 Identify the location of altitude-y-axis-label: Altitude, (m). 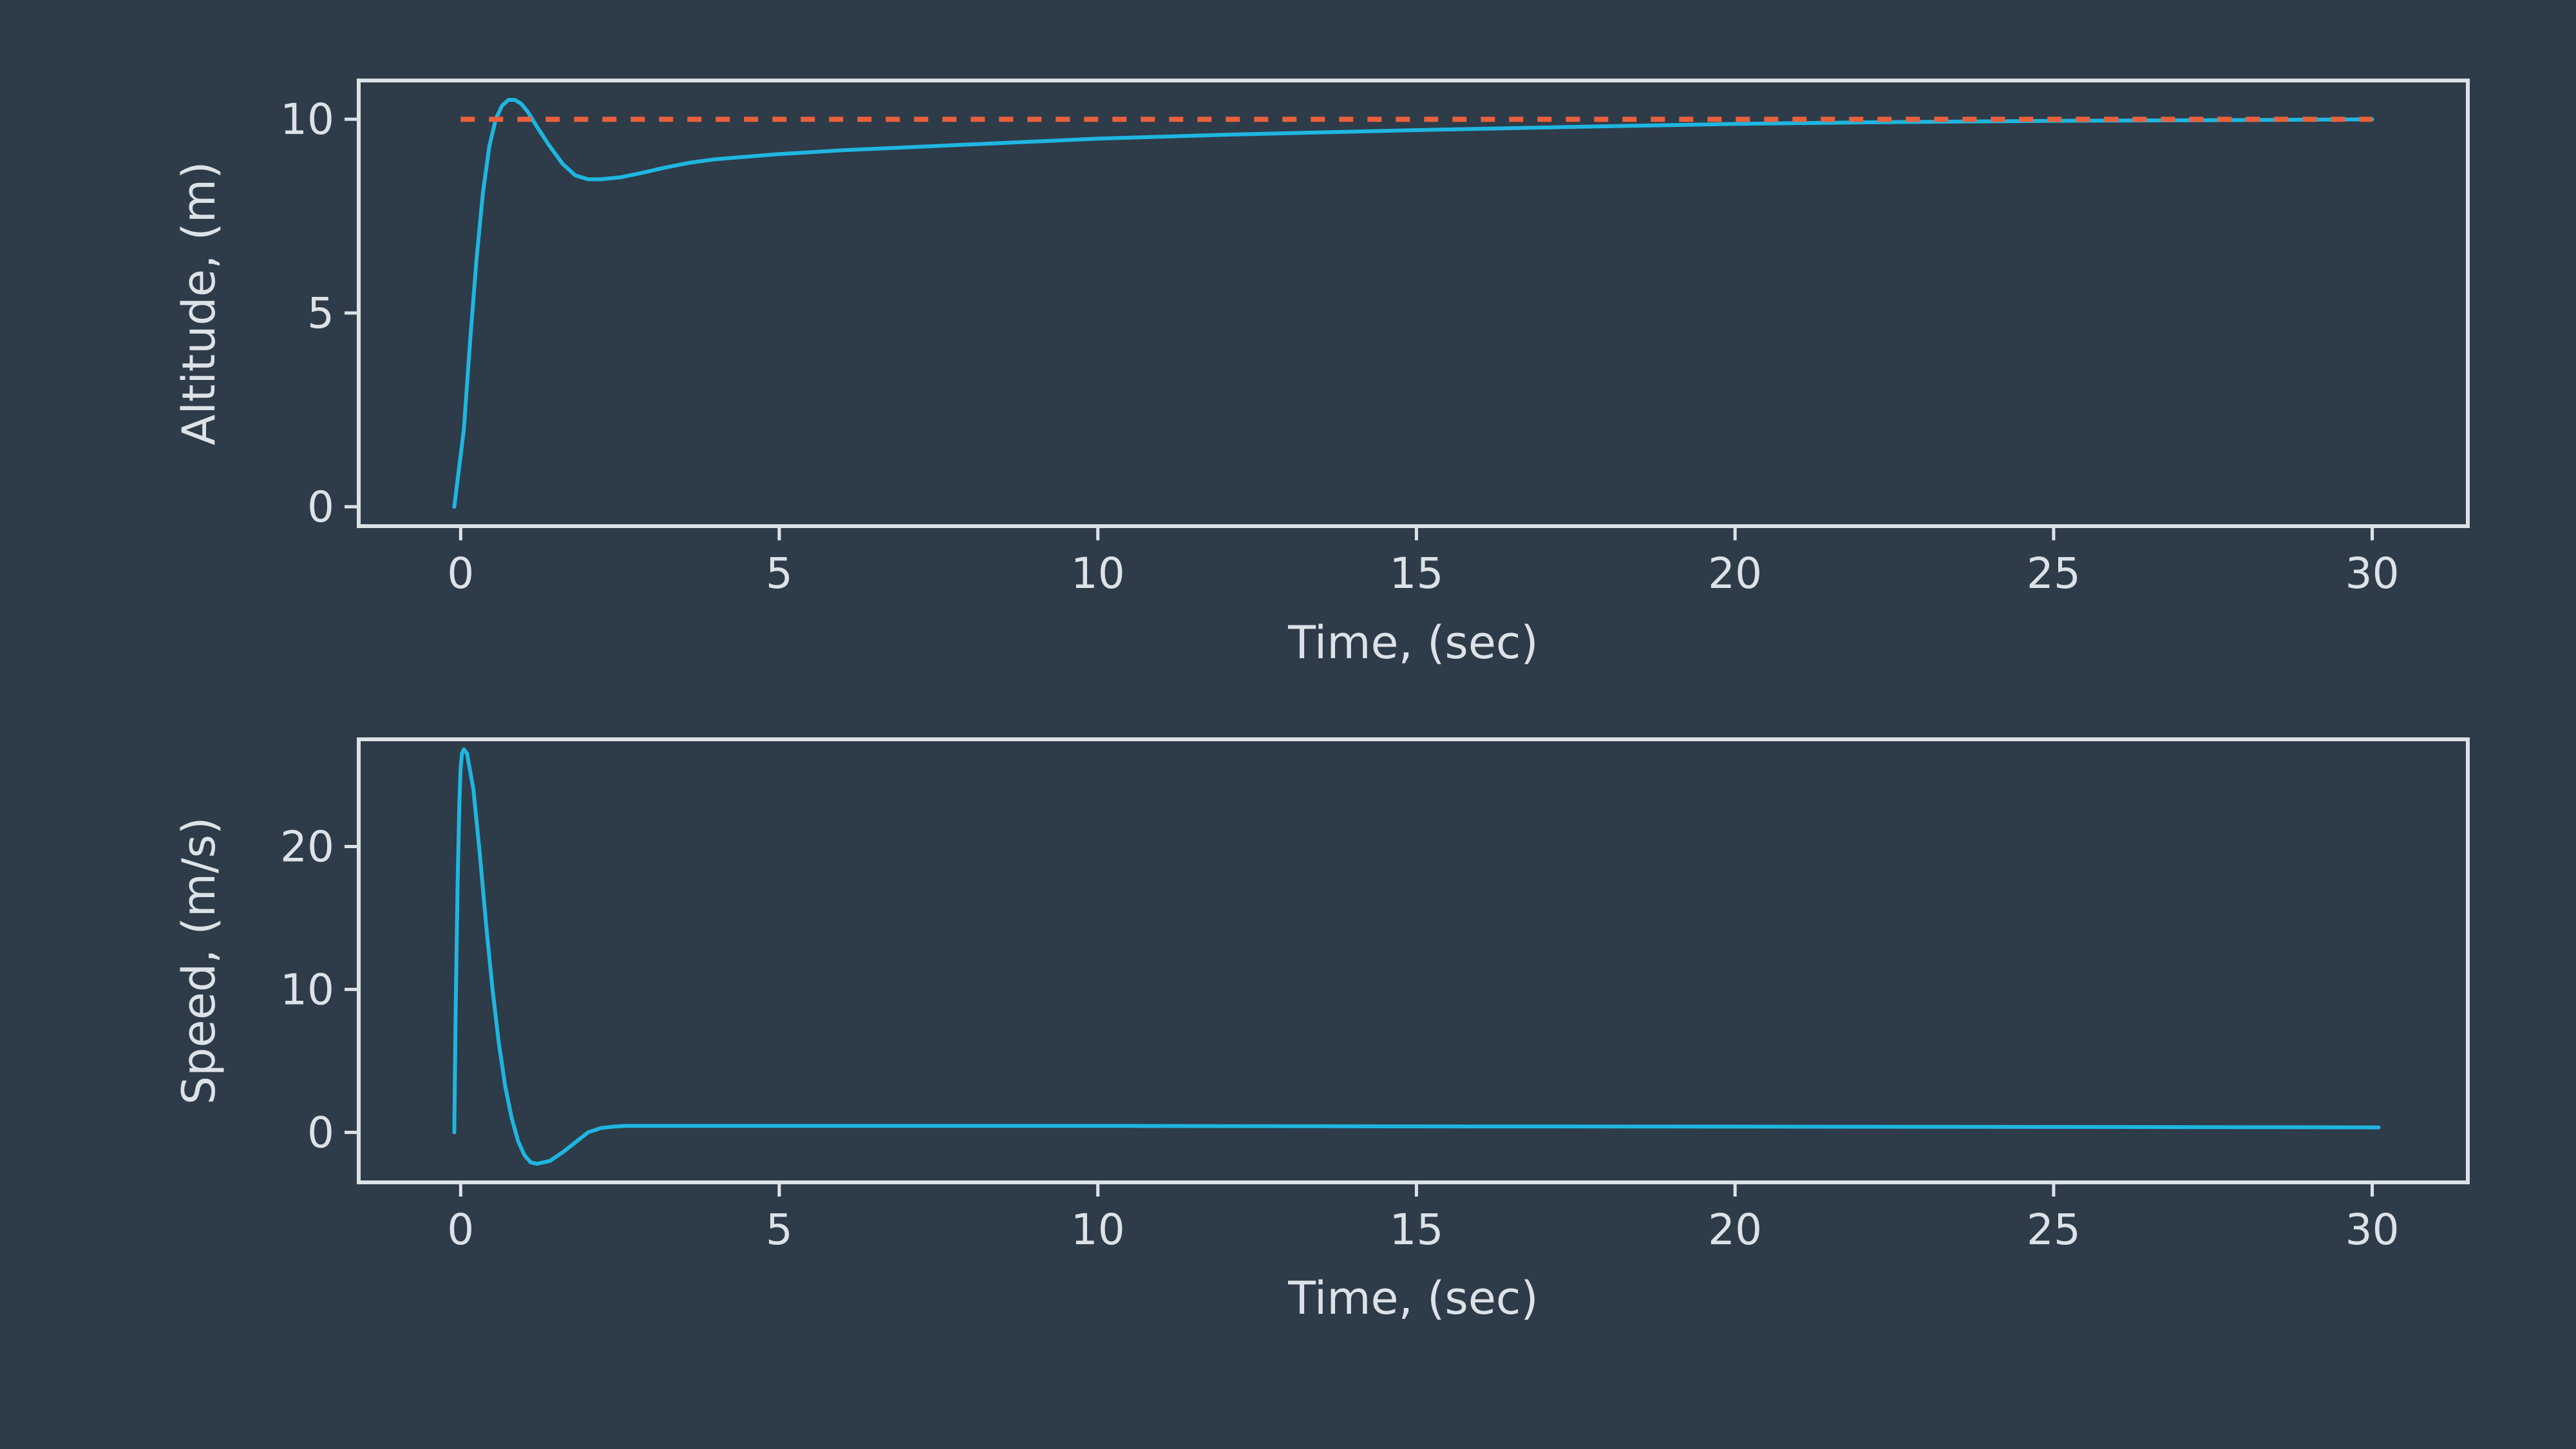
(199, 304).